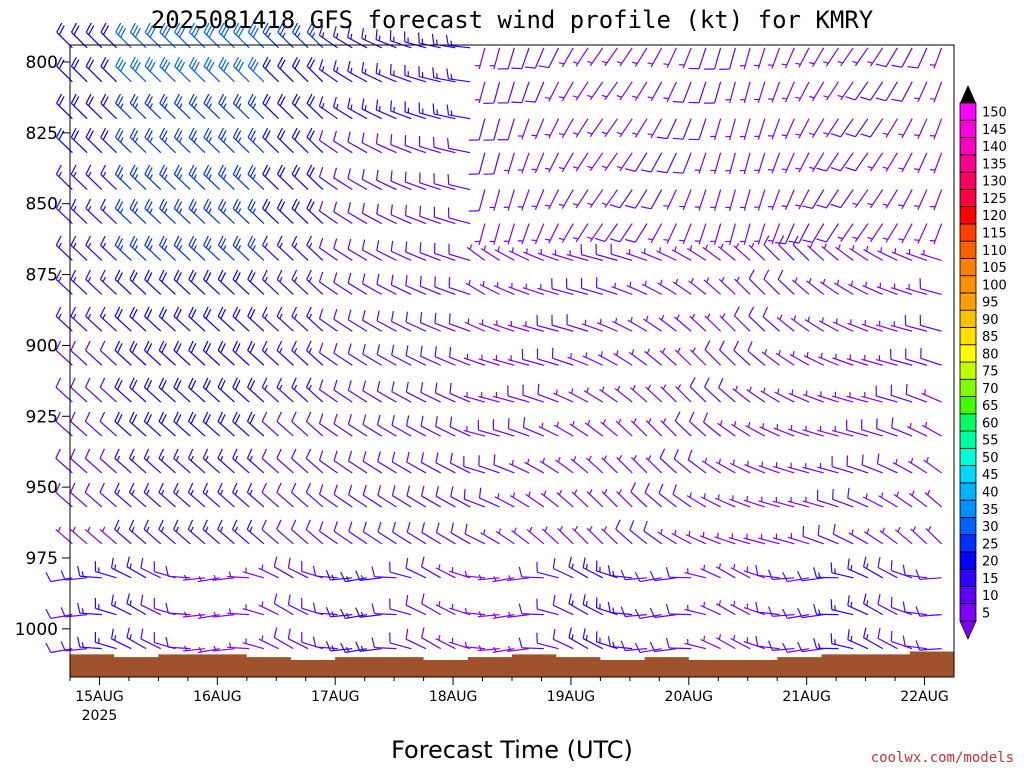 The height and width of the screenshot is (768, 1024). I want to click on x-axis: 15AUG 16AUG 17AUG 18AUG 19AUG 20AUG 21AUG 22AUG, so click(509, 691).